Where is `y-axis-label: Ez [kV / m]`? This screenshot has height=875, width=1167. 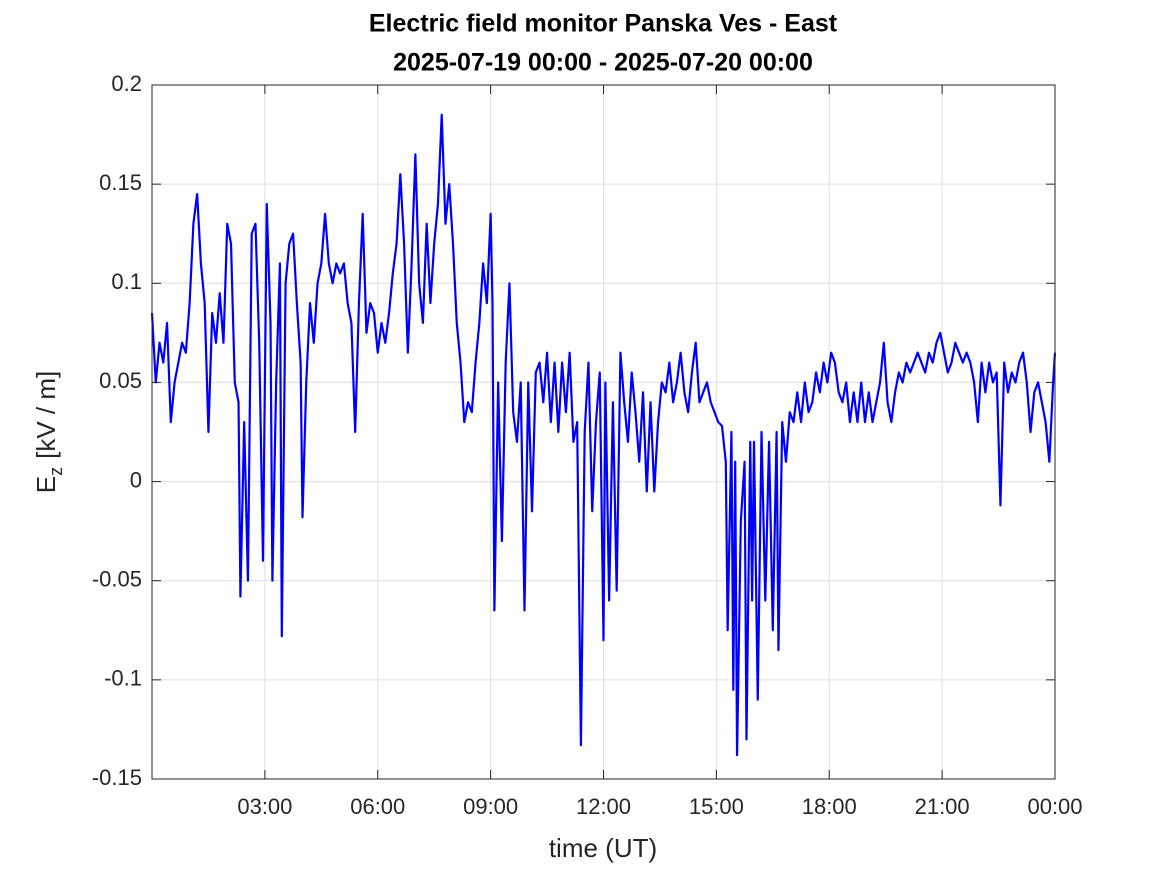 y-axis-label: Ez [kV / m] is located at coordinates (48, 432).